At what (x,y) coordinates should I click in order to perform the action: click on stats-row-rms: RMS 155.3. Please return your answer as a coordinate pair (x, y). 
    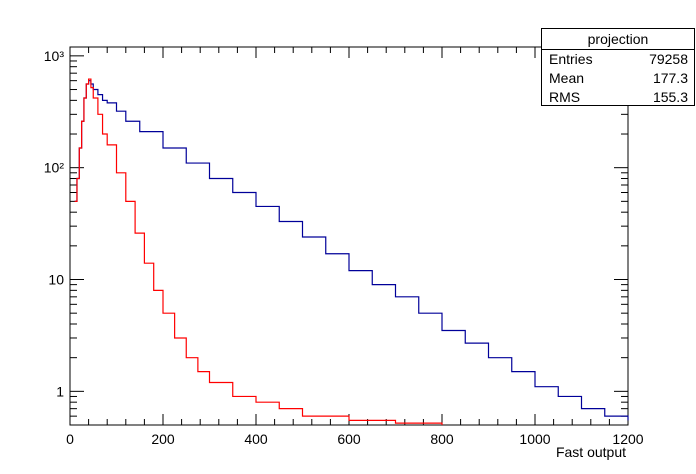
    Looking at the image, I should click on (618, 97).